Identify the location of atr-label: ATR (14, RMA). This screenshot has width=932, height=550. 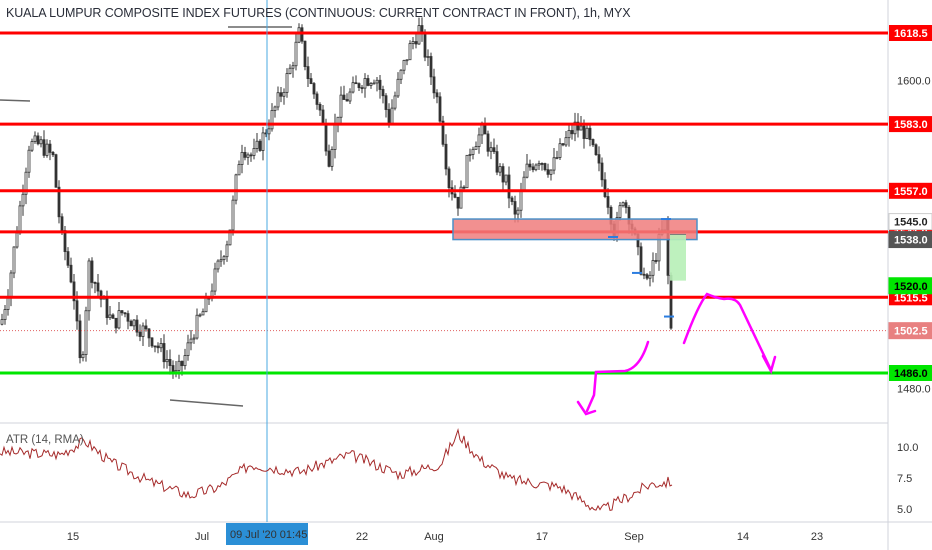
(45, 440).